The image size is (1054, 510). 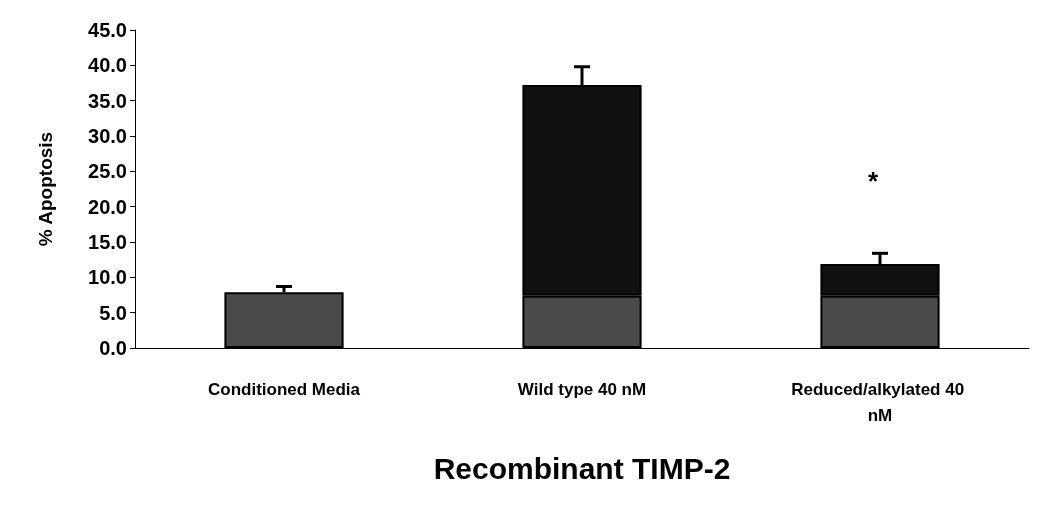 What do you see at coordinates (45, 189) in the screenshot?
I see `y-axis-title: % Apoptosis` at bounding box center [45, 189].